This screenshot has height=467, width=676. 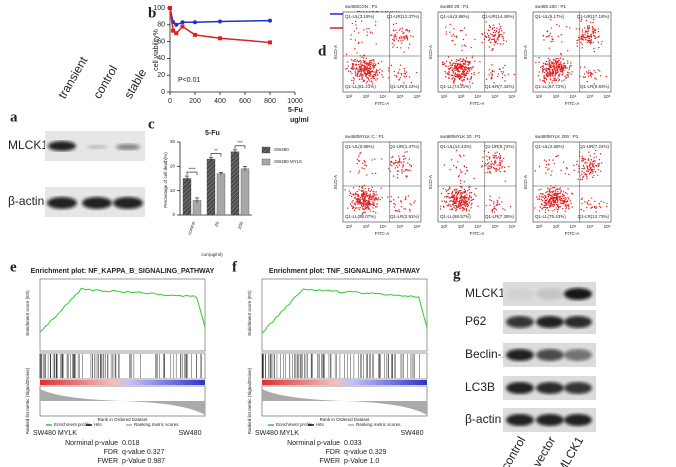 What do you see at coordinates (578, 294) in the screenshot?
I see `blot-band` at bounding box center [578, 294].